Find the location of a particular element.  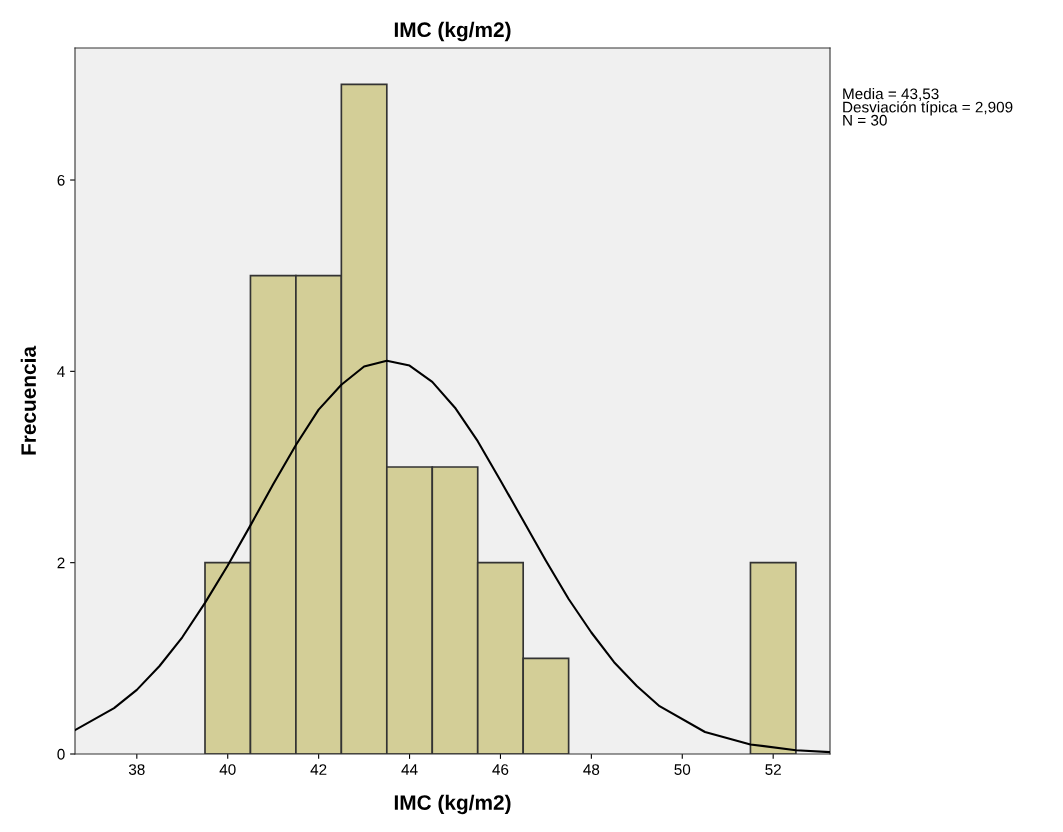

x-tick-label: 50 is located at coordinates (682, 769).